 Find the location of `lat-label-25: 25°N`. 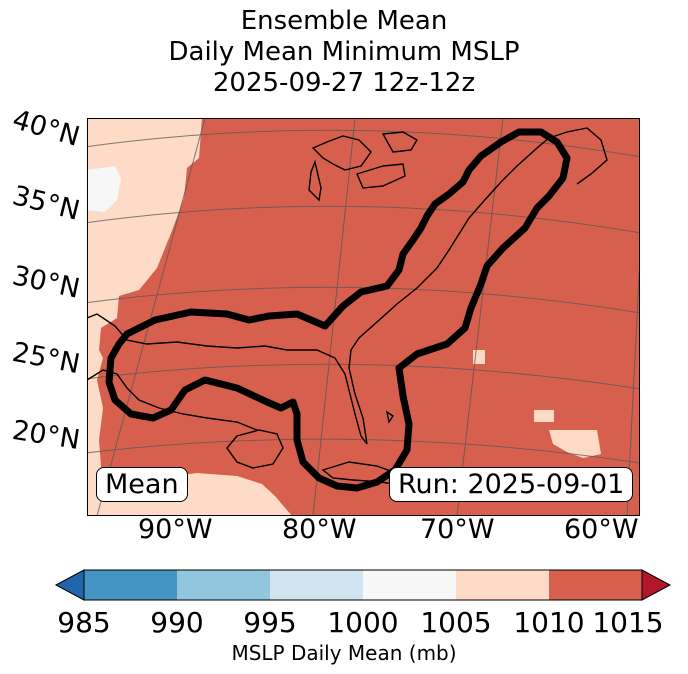

lat-label-25: 25°N is located at coordinates (46, 358).